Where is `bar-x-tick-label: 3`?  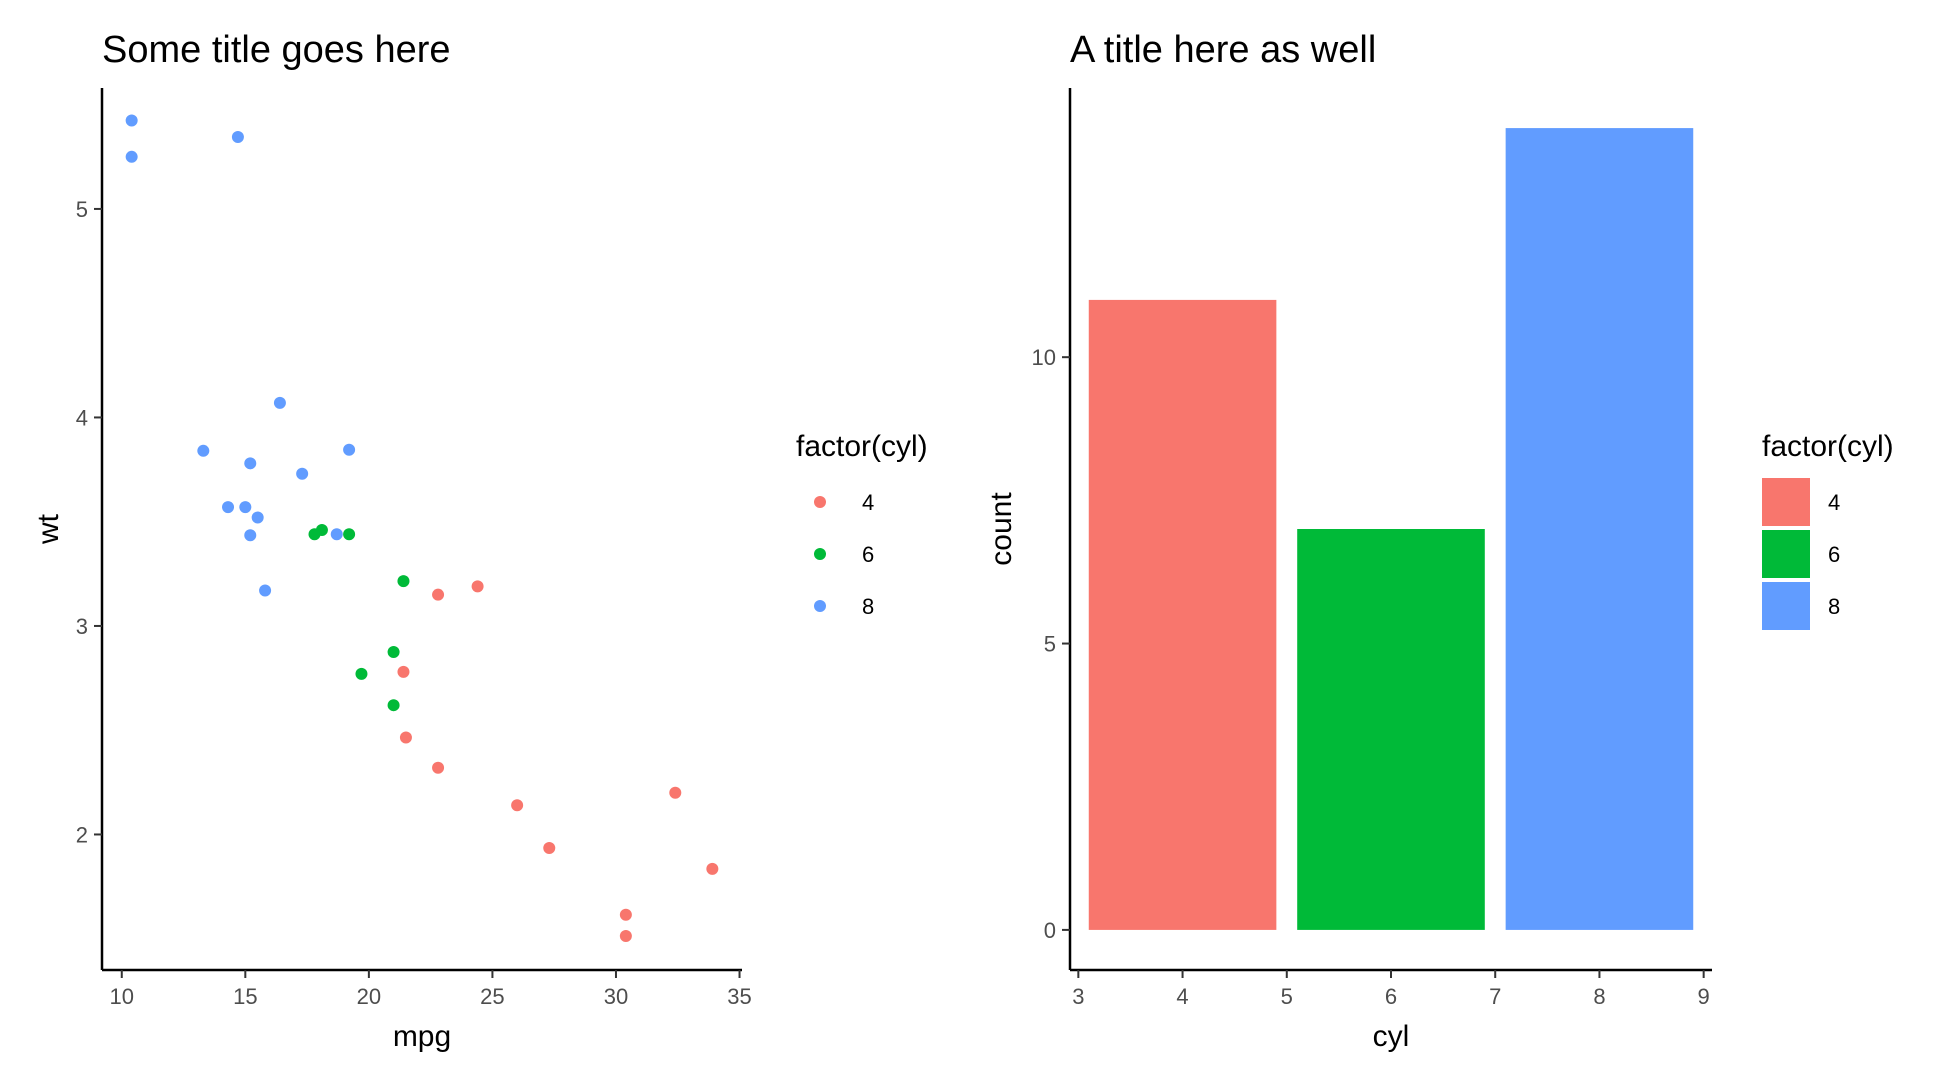
bar-x-tick-label: 3 is located at coordinates (1078, 996).